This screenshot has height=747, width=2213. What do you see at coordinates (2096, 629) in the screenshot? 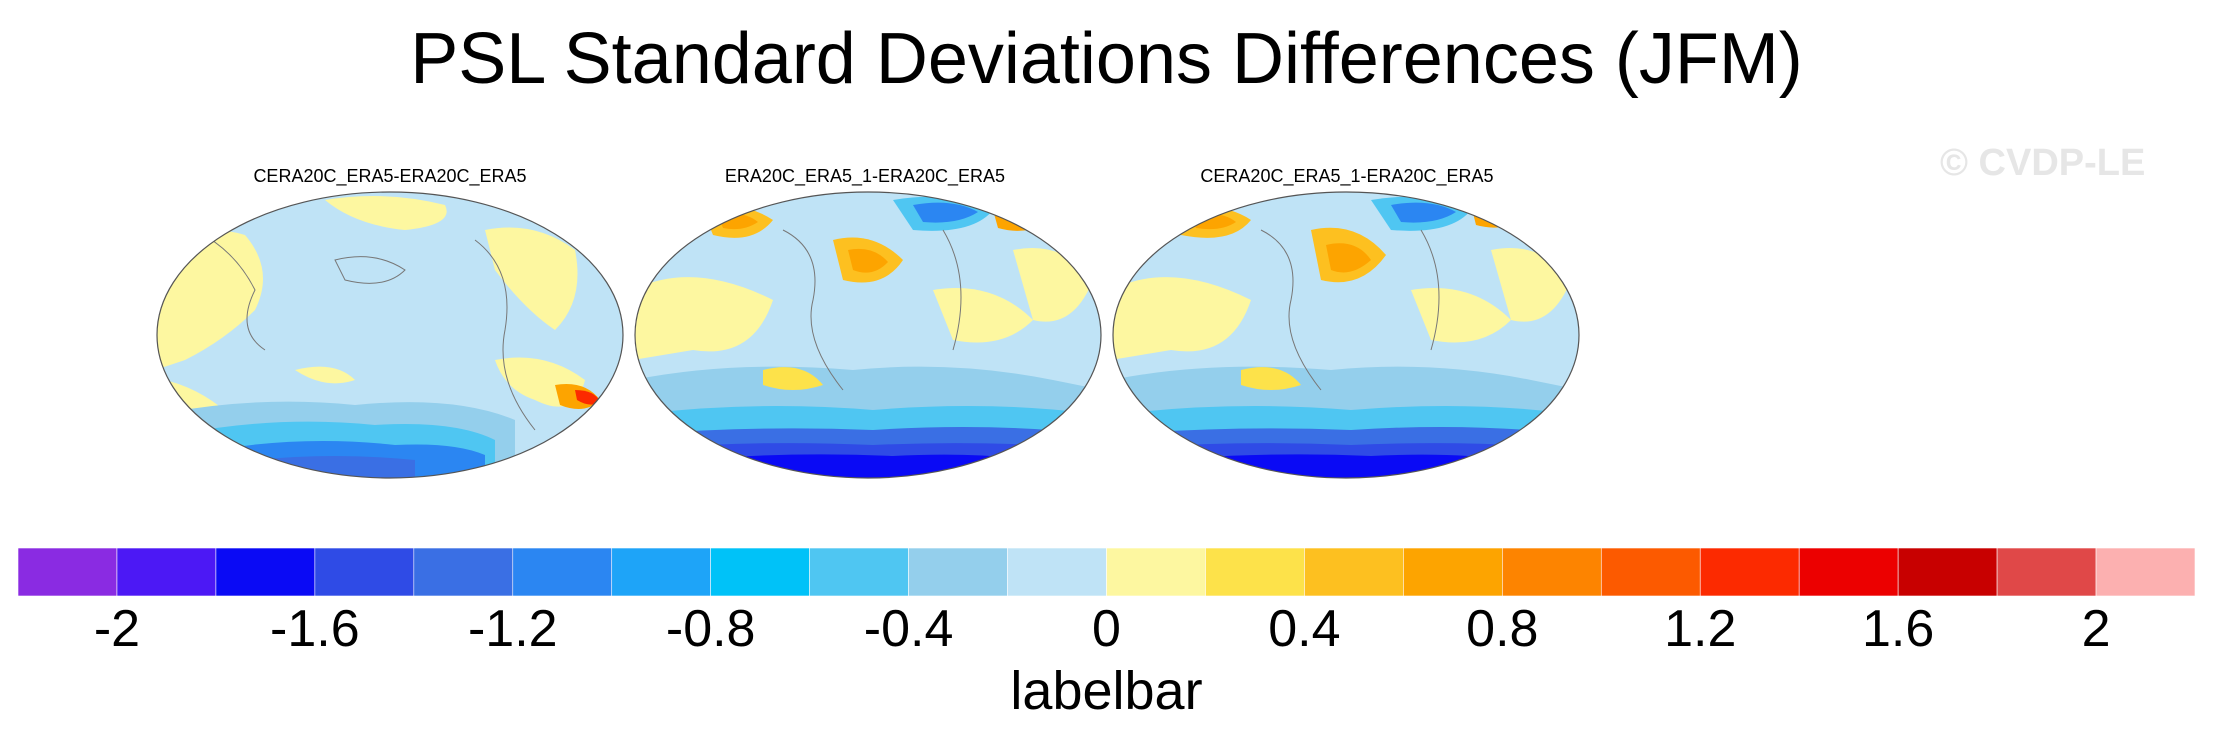
I see `colorbar-tick-label: 2` at bounding box center [2096, 629].